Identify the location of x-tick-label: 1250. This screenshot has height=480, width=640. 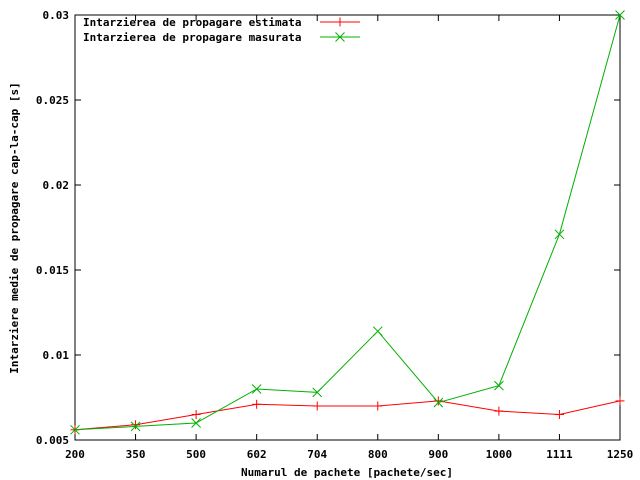
(620, 454).